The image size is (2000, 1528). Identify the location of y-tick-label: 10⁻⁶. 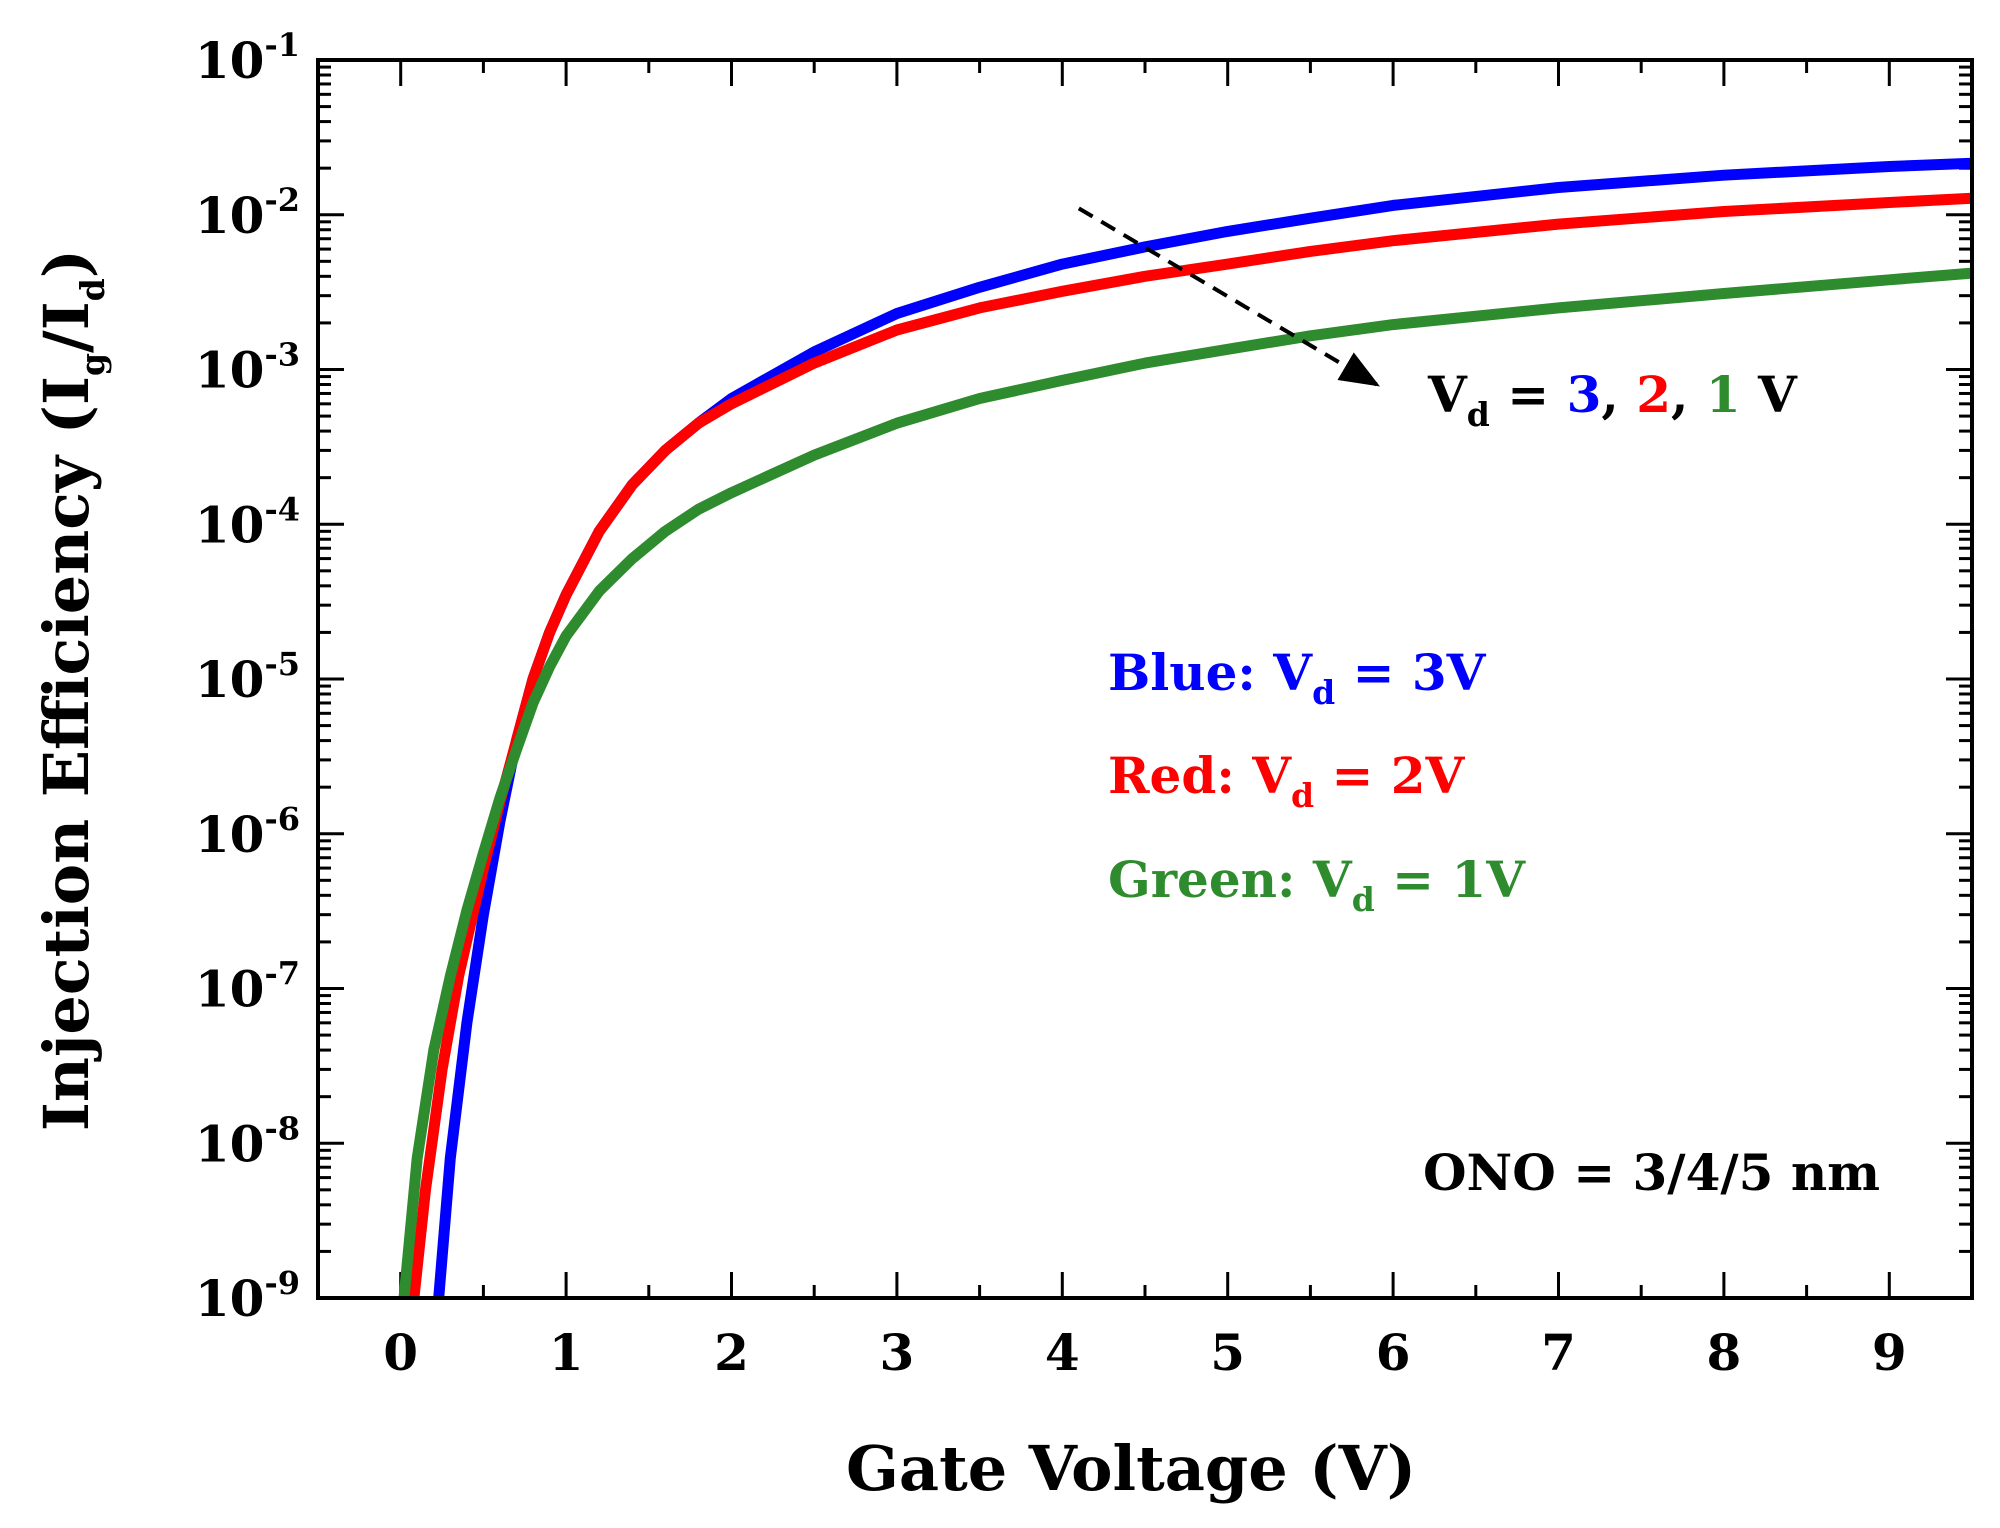
(247, 832).